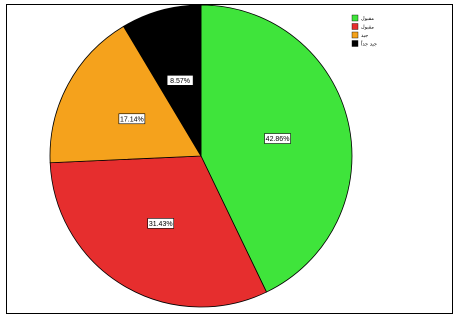 The width and height of the screenshot is (461, 322). Describe the element at coordinates (364, 36) in the screenshot. I see `legend-label-2: جيد` at that location.